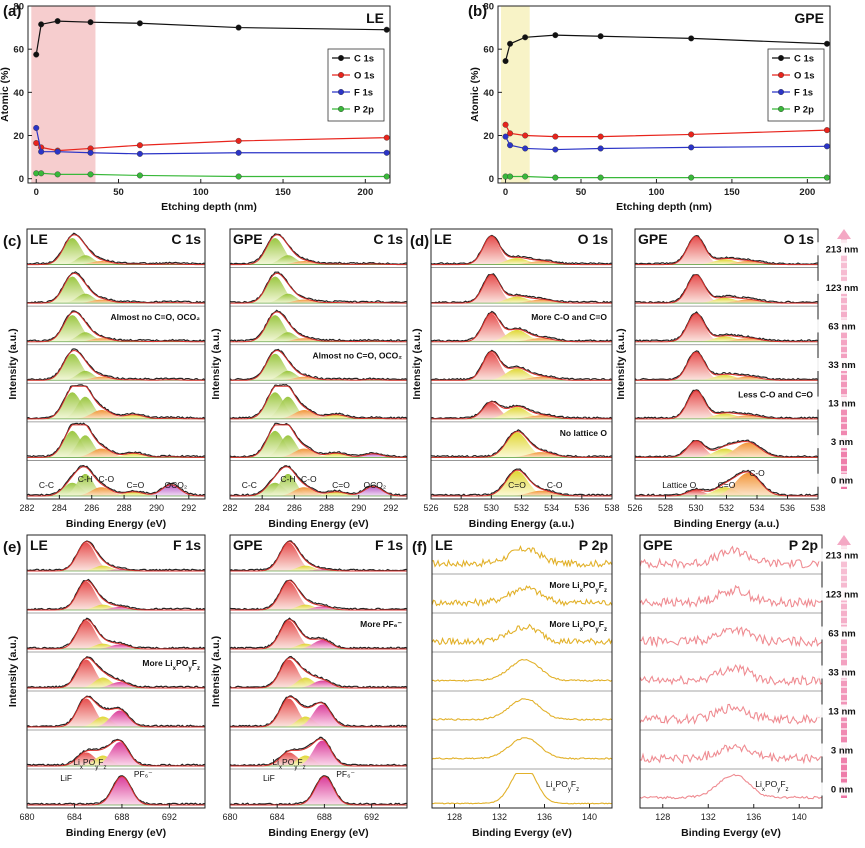  I want to click on x-tick-label: 692, so click(371, 817).